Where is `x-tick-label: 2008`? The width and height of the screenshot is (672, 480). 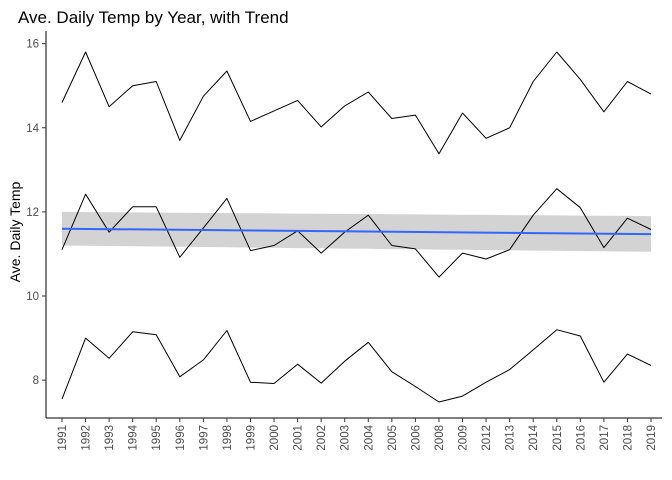
x-tick-label: 2008 is located at coordinates (440, 438).